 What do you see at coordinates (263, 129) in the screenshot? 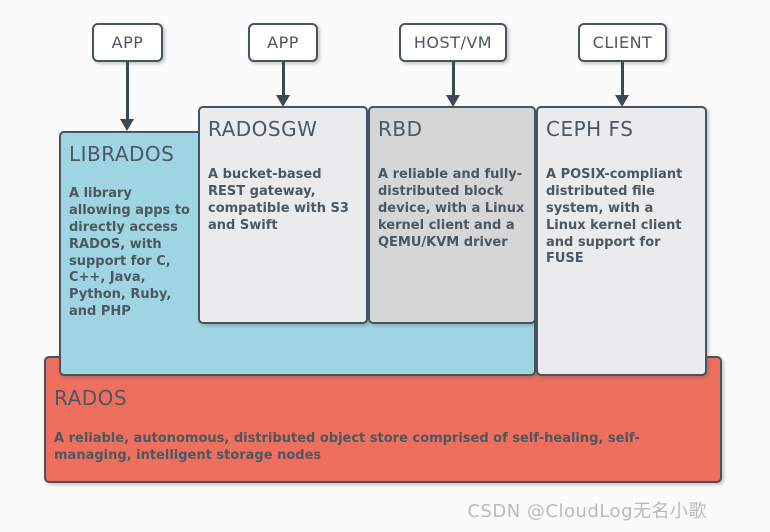
I see `panel-radosgw-title: RADOSGW` at bounding box center [263, 129].